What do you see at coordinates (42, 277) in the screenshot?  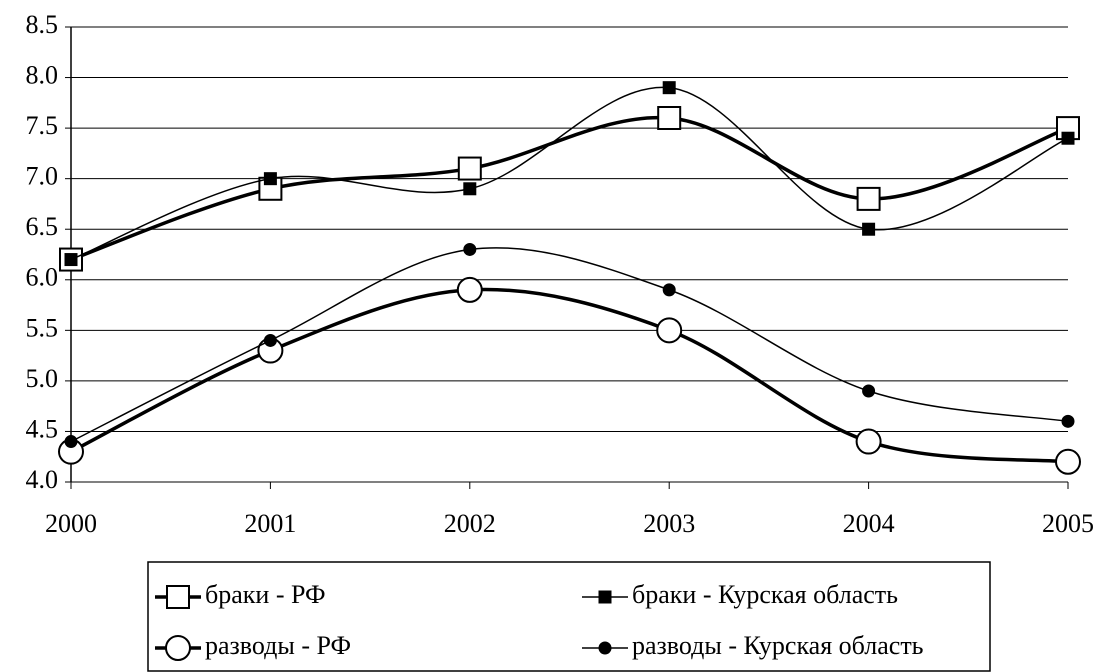 I see `y-tick-label: 6.0` at bounding box center [42, 277].